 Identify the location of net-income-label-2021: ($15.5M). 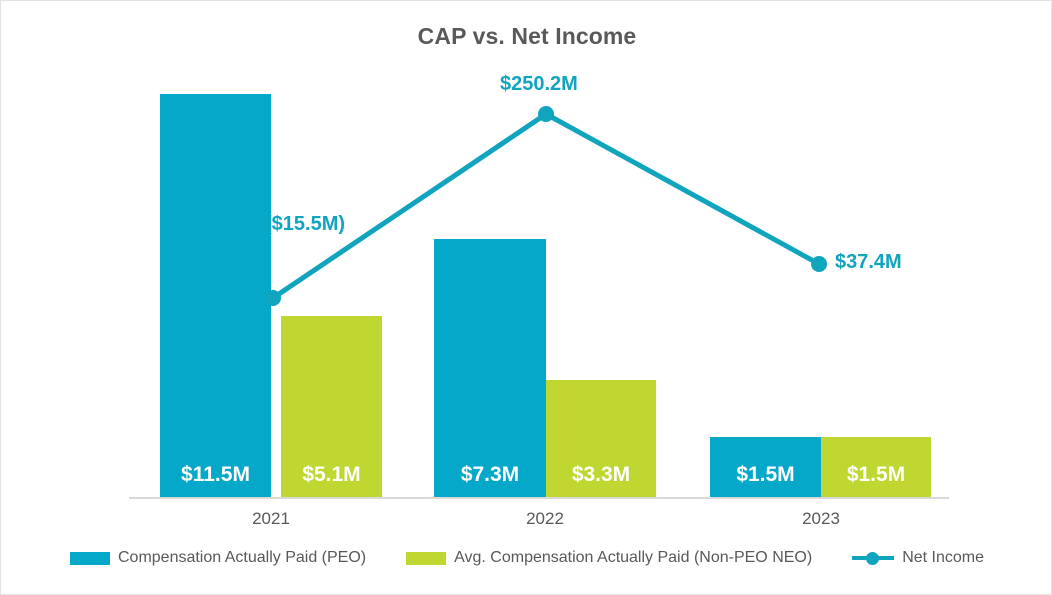
(305, 224).